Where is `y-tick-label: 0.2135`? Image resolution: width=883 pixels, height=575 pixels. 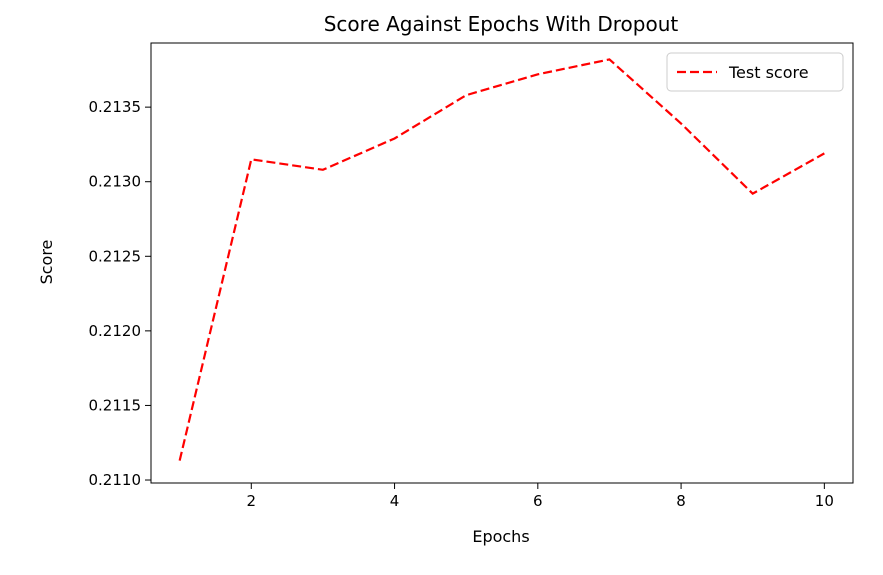 y-tick-label: 0.2135 is located at coordinates (115, 107).